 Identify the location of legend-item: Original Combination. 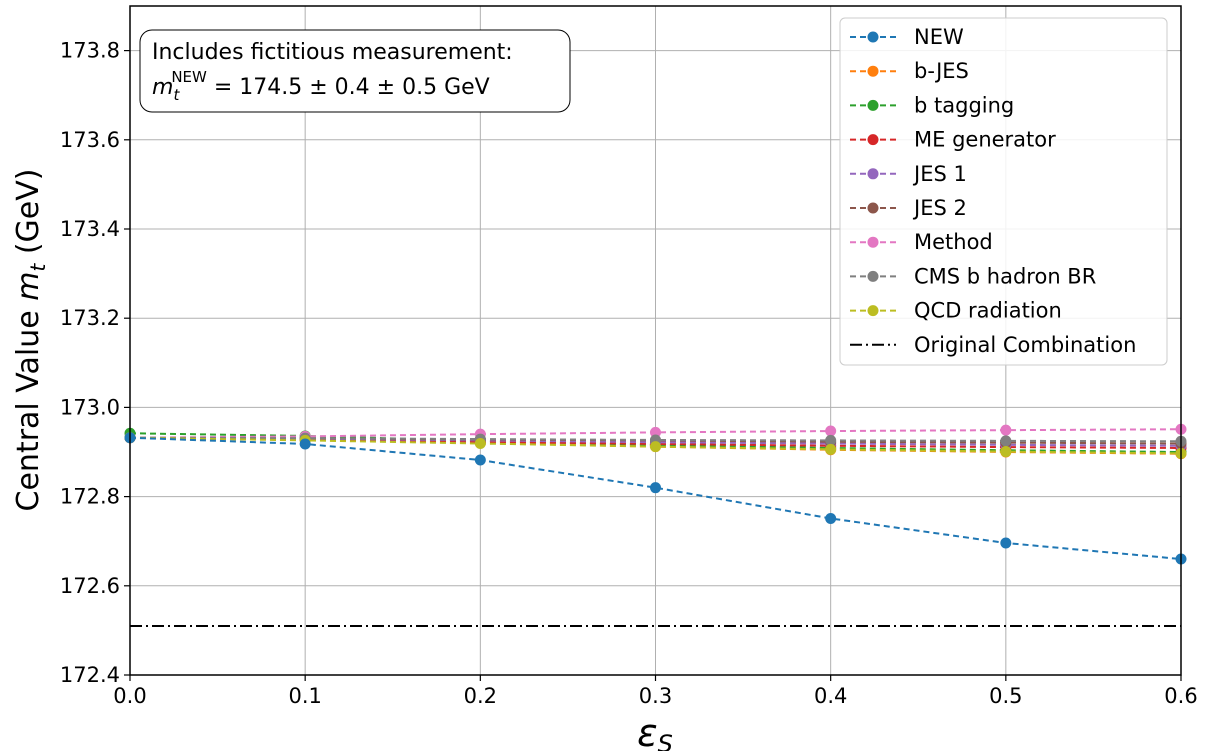
(993, 345).